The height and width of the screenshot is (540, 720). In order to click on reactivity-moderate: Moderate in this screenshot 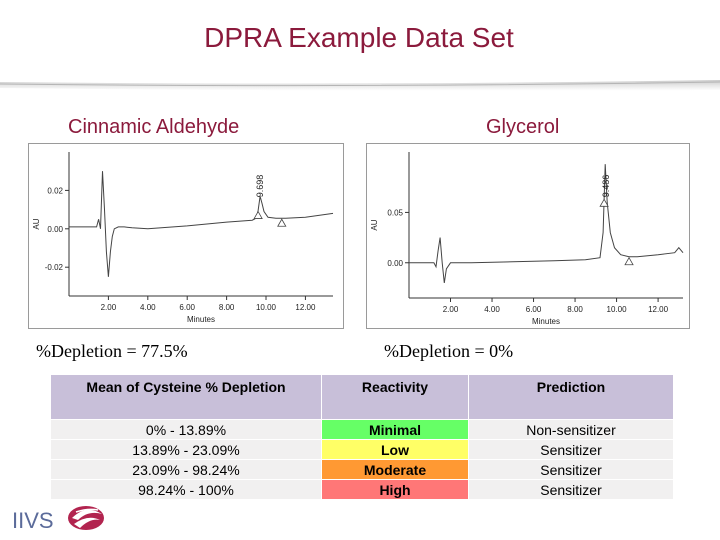, I will do `click(395, 469)`.